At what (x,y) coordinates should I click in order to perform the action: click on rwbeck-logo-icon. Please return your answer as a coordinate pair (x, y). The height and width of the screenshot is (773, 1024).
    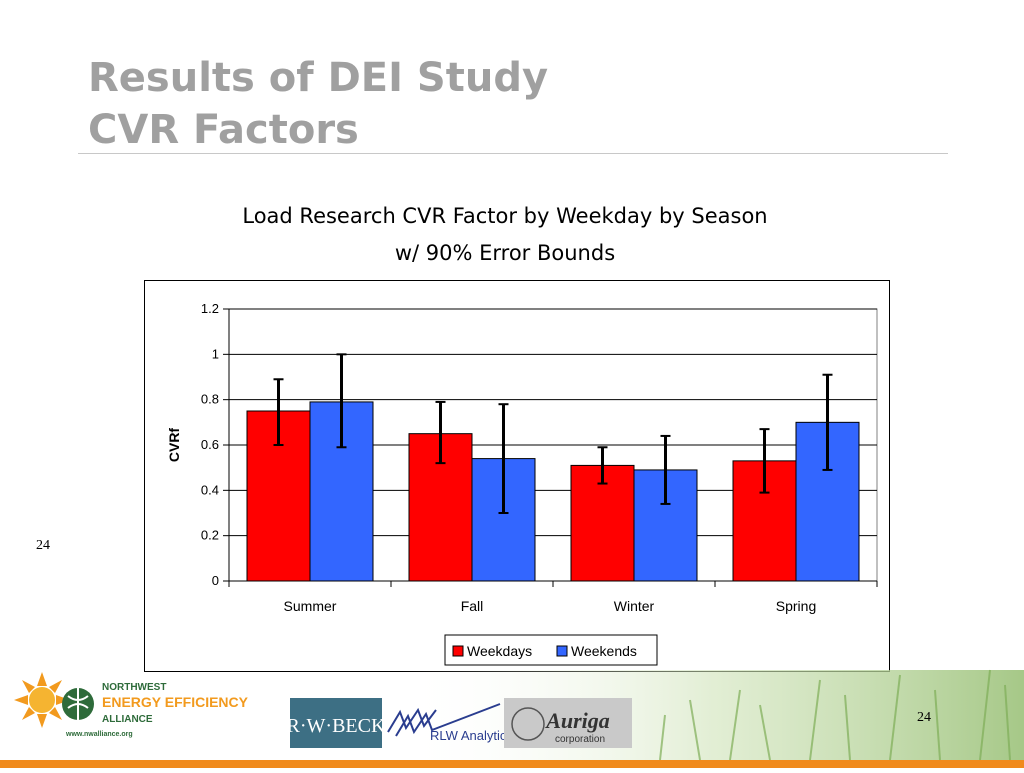
    Looking at the image, I should click on (336, 723).